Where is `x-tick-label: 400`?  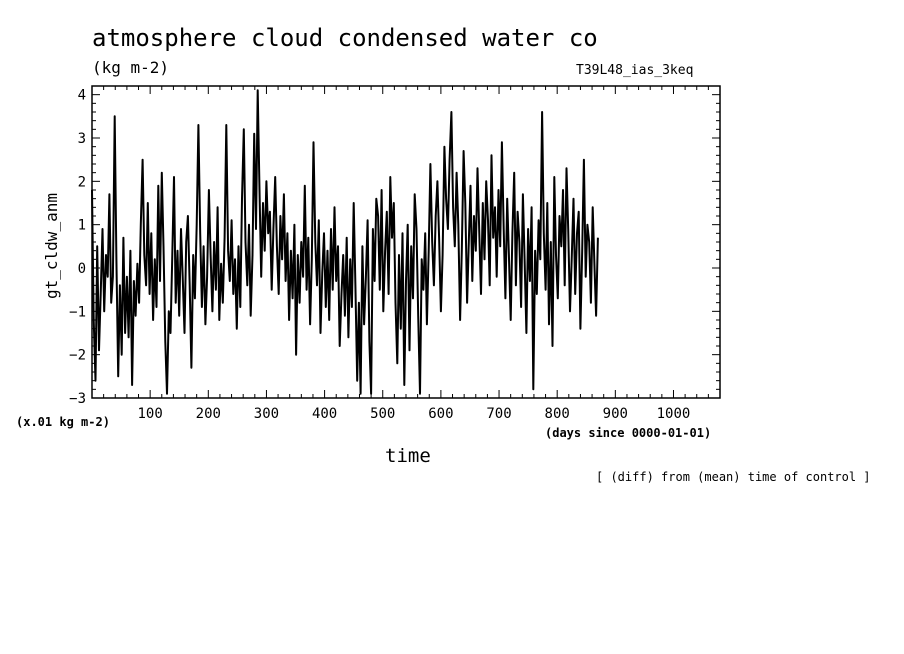 x-tick-label: 400 is located at coordinates (324, 414).